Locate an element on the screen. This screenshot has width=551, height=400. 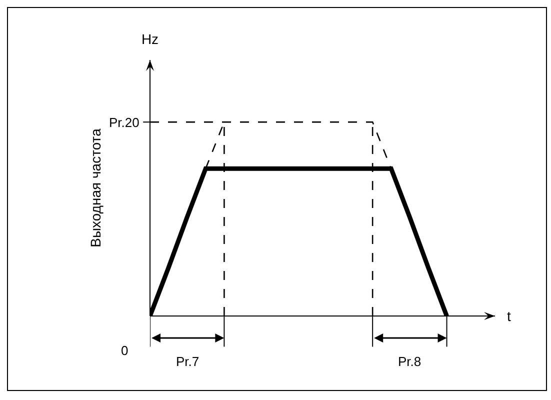
x-axis-title: t is located at coordinates (509, 316).